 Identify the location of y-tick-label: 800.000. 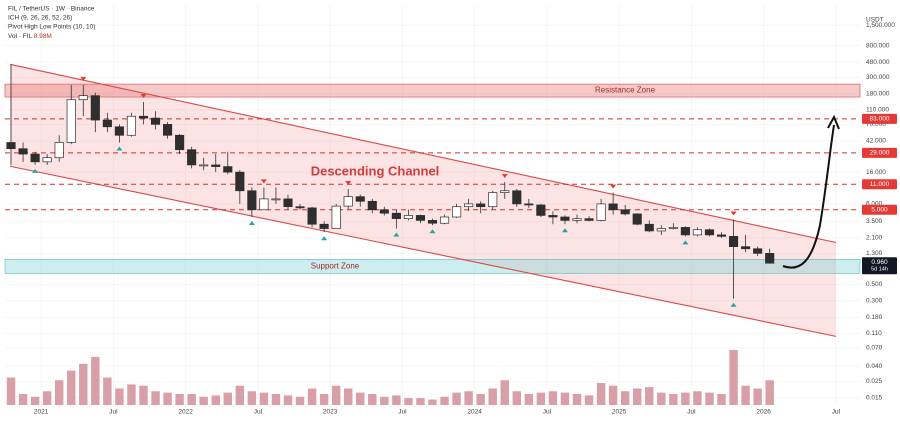
(878, 45).